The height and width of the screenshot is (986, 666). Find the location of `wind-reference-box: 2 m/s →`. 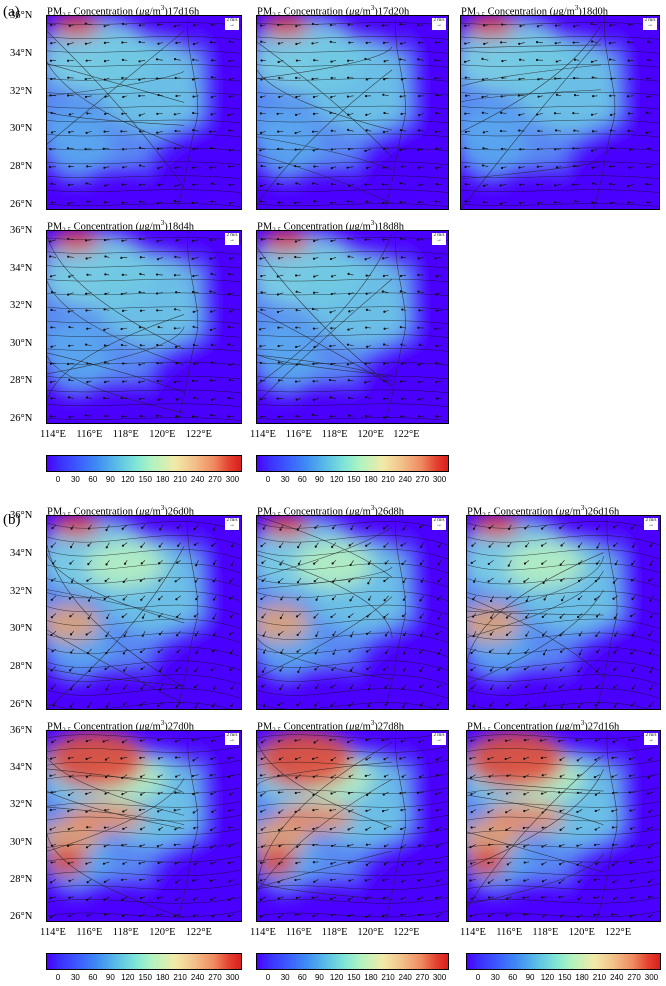

wind-reference-box: 2 m/s → is located at coordinates (439, 24).